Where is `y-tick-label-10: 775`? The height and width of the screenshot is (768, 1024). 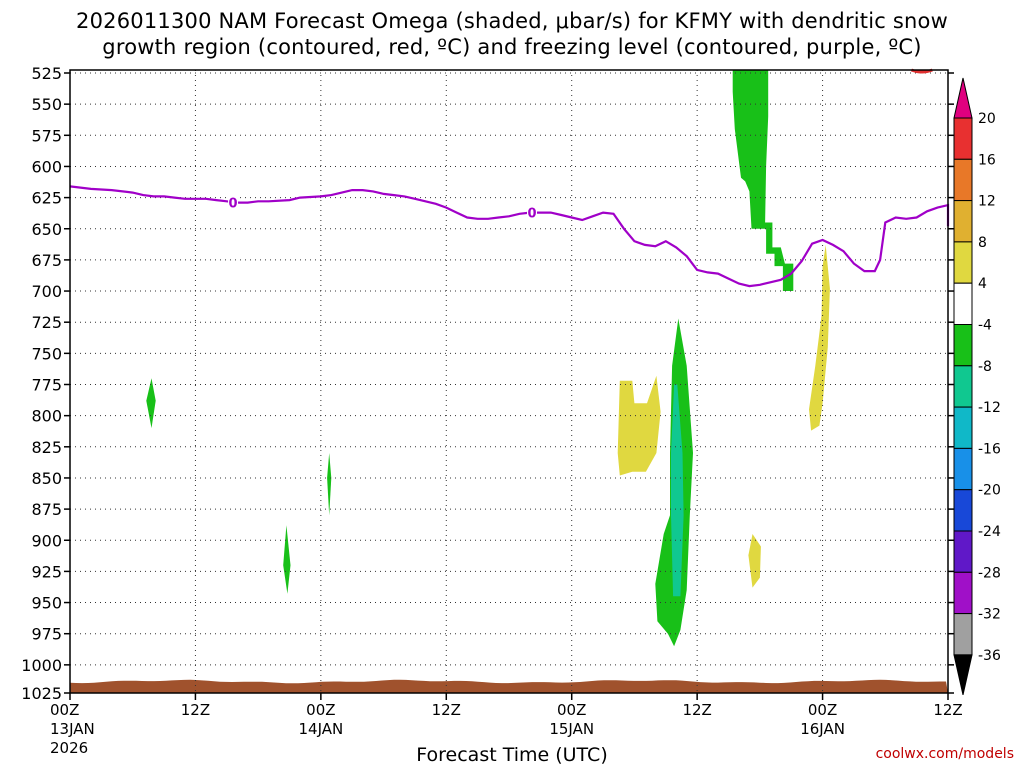 y-tick-label-10: 775 is located at coordinates (46, 385).